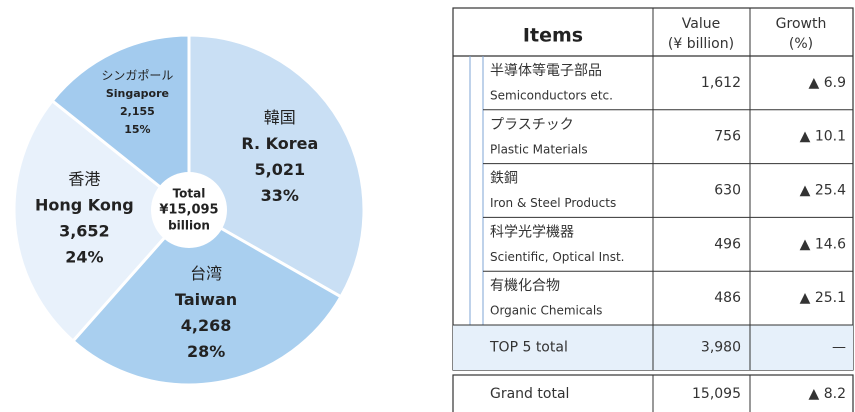 The width and height of the screenshot is (855, 412). Describe the element at coordinates (716, 394) in the screenshot. I see `total-value: 15,095` at that location.